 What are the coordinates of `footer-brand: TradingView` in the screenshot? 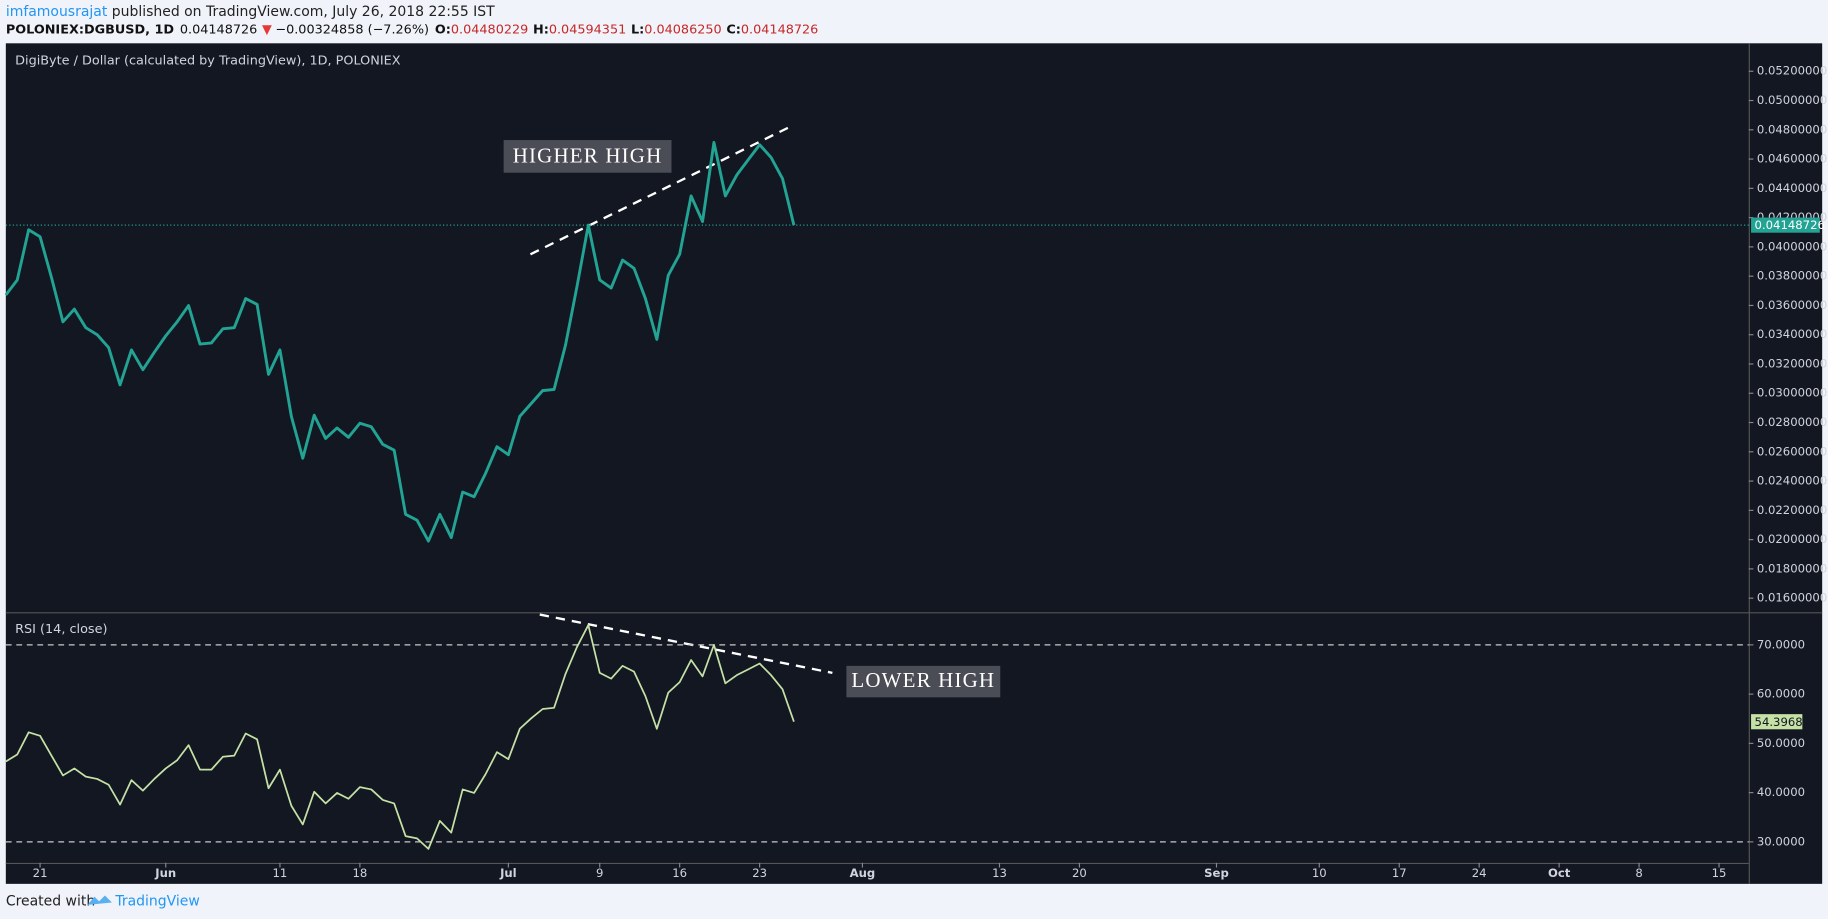 It's located at (156, 901).